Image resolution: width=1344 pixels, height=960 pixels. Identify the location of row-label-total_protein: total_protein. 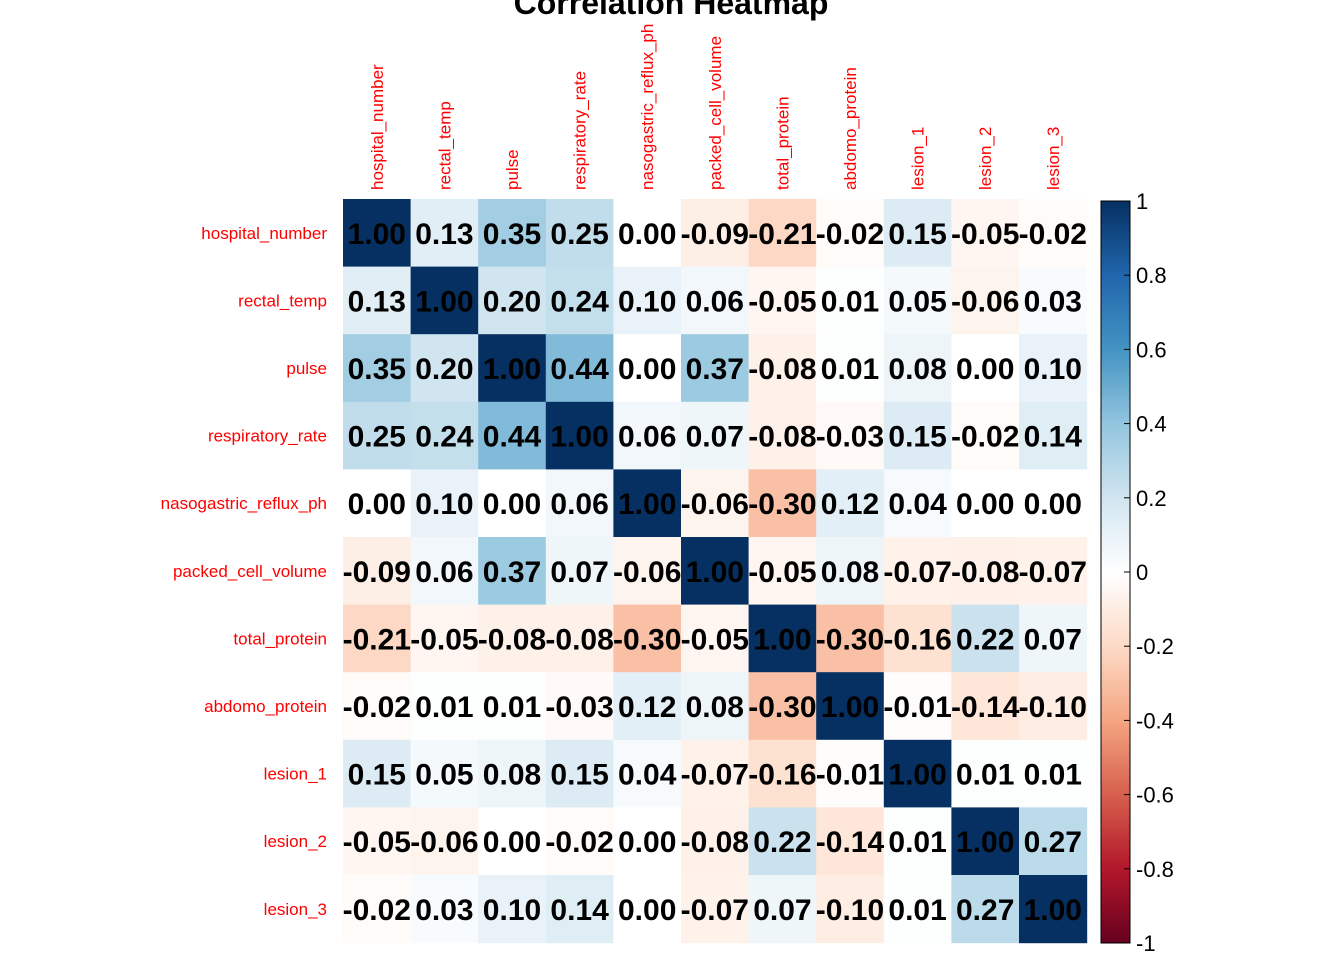
(280, 638).